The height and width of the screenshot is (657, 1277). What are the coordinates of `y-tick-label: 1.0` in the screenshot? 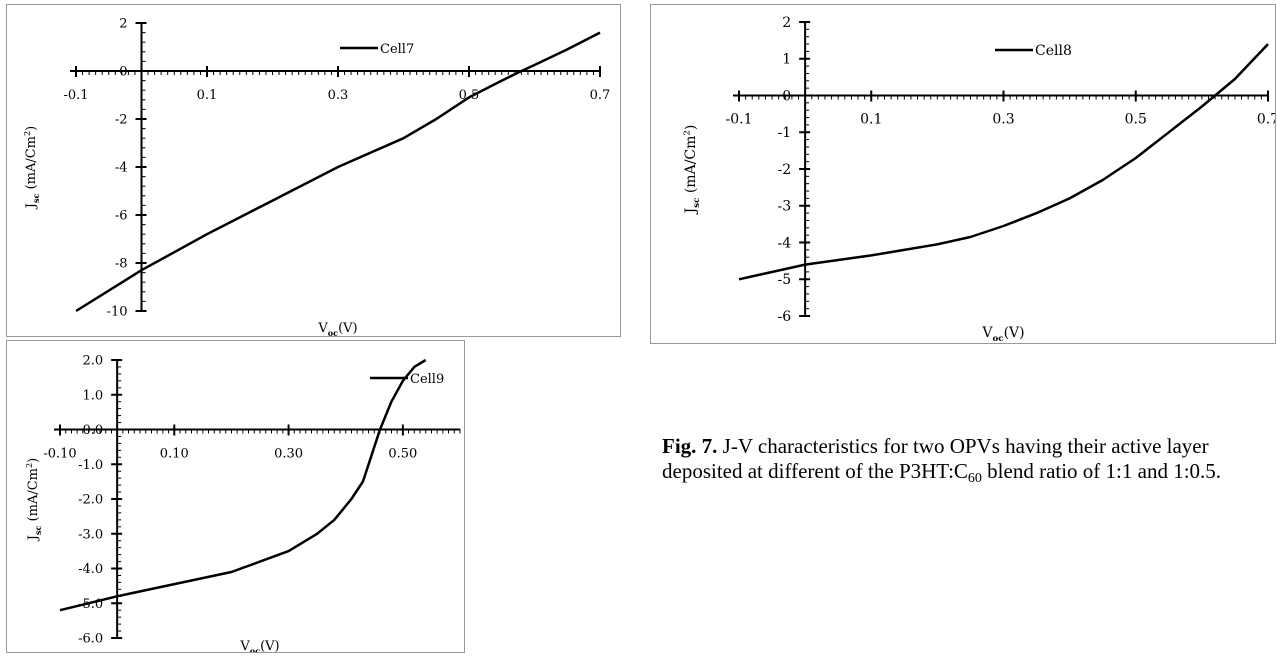 It's located at (92, 395).